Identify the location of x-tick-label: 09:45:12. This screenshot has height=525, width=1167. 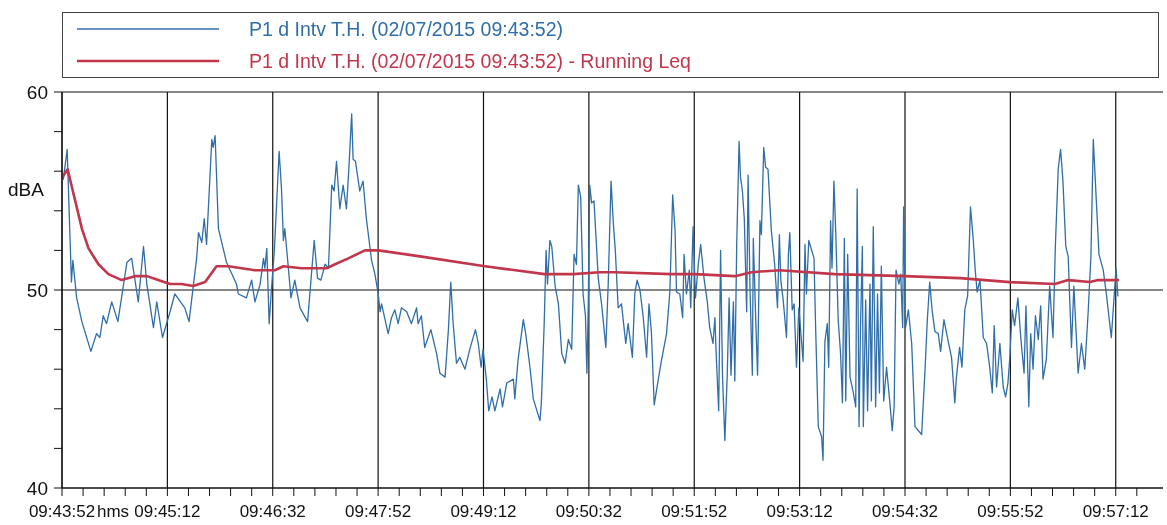
(167, 511).